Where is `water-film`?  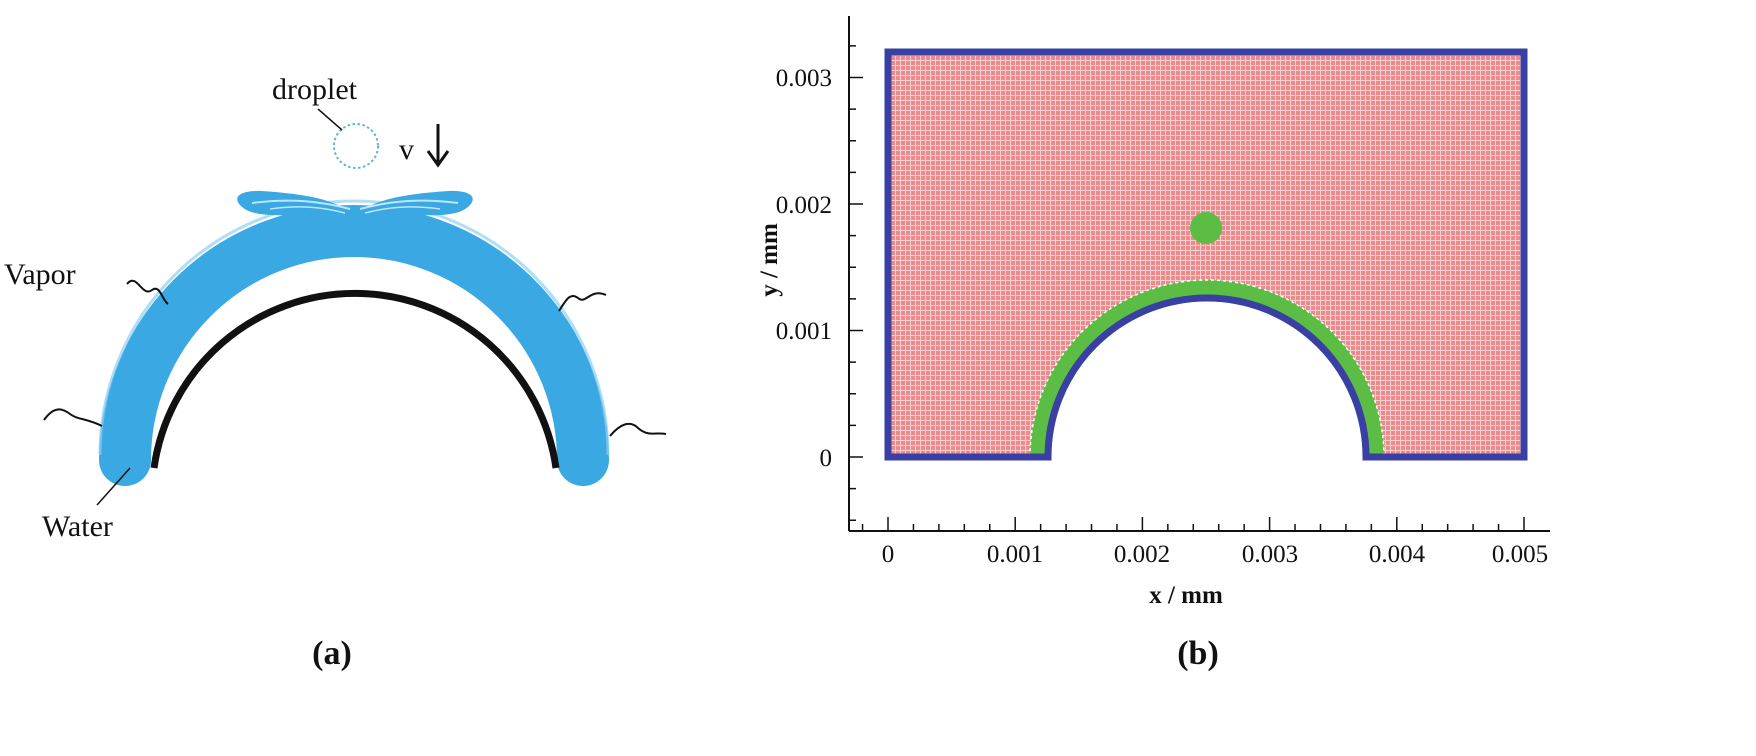 water-film is located at coordinates (354, 345).